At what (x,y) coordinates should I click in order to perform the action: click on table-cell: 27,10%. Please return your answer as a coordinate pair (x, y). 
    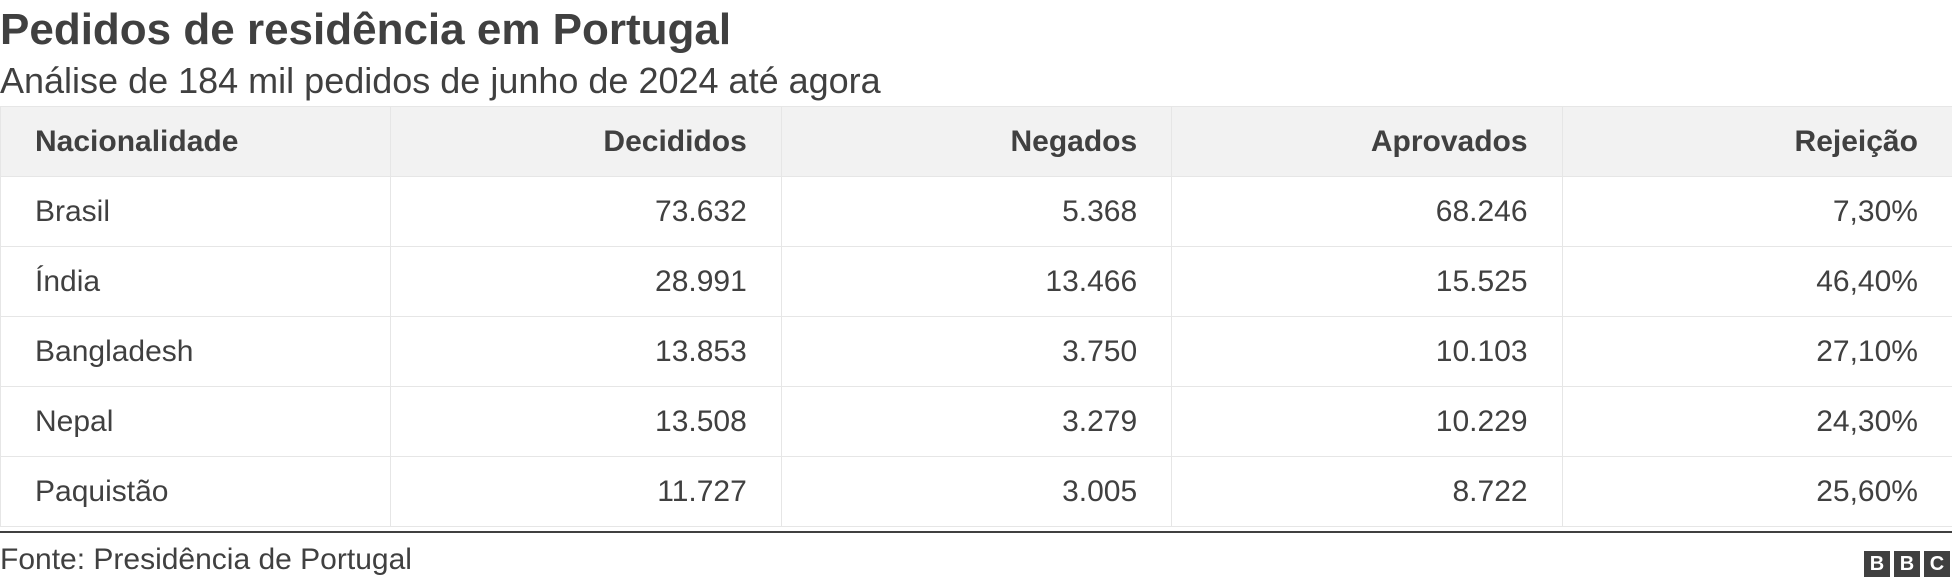
    Looking at the image, I should click on (1756, 351).